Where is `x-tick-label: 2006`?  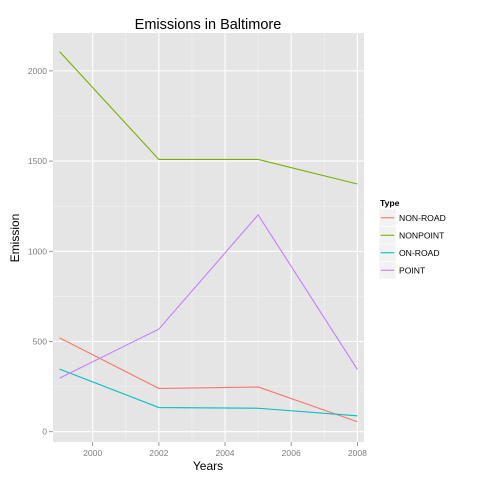 x-tick-label: 2006 is located at coordinates (291, 453).